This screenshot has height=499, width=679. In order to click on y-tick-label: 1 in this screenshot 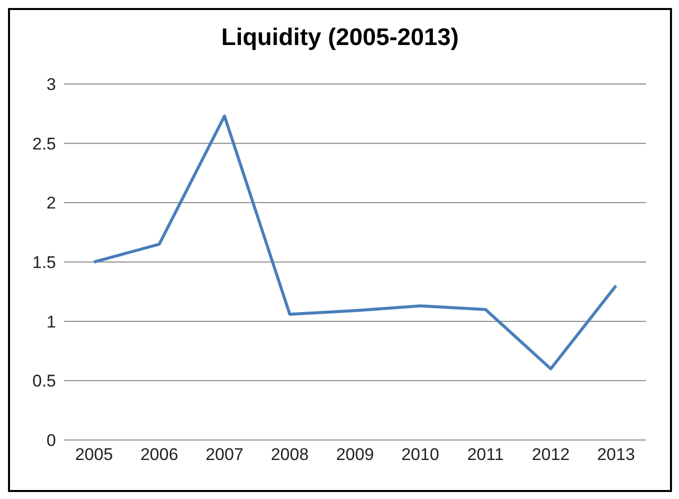, I will do `click(51, 322)`.